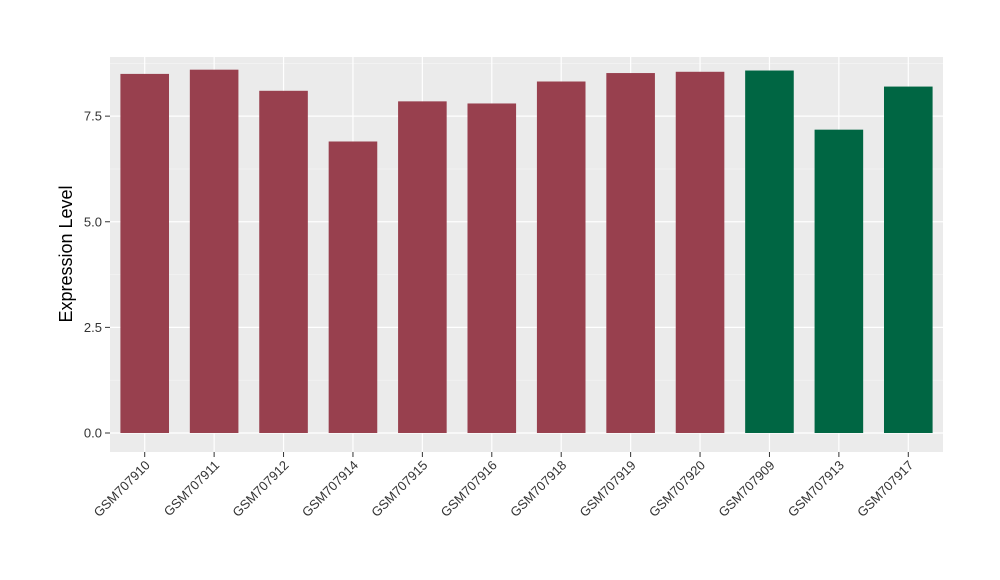 This screenshot has width=1000, height=580. I want to click on bar-GSM707913, so click(839, 281).